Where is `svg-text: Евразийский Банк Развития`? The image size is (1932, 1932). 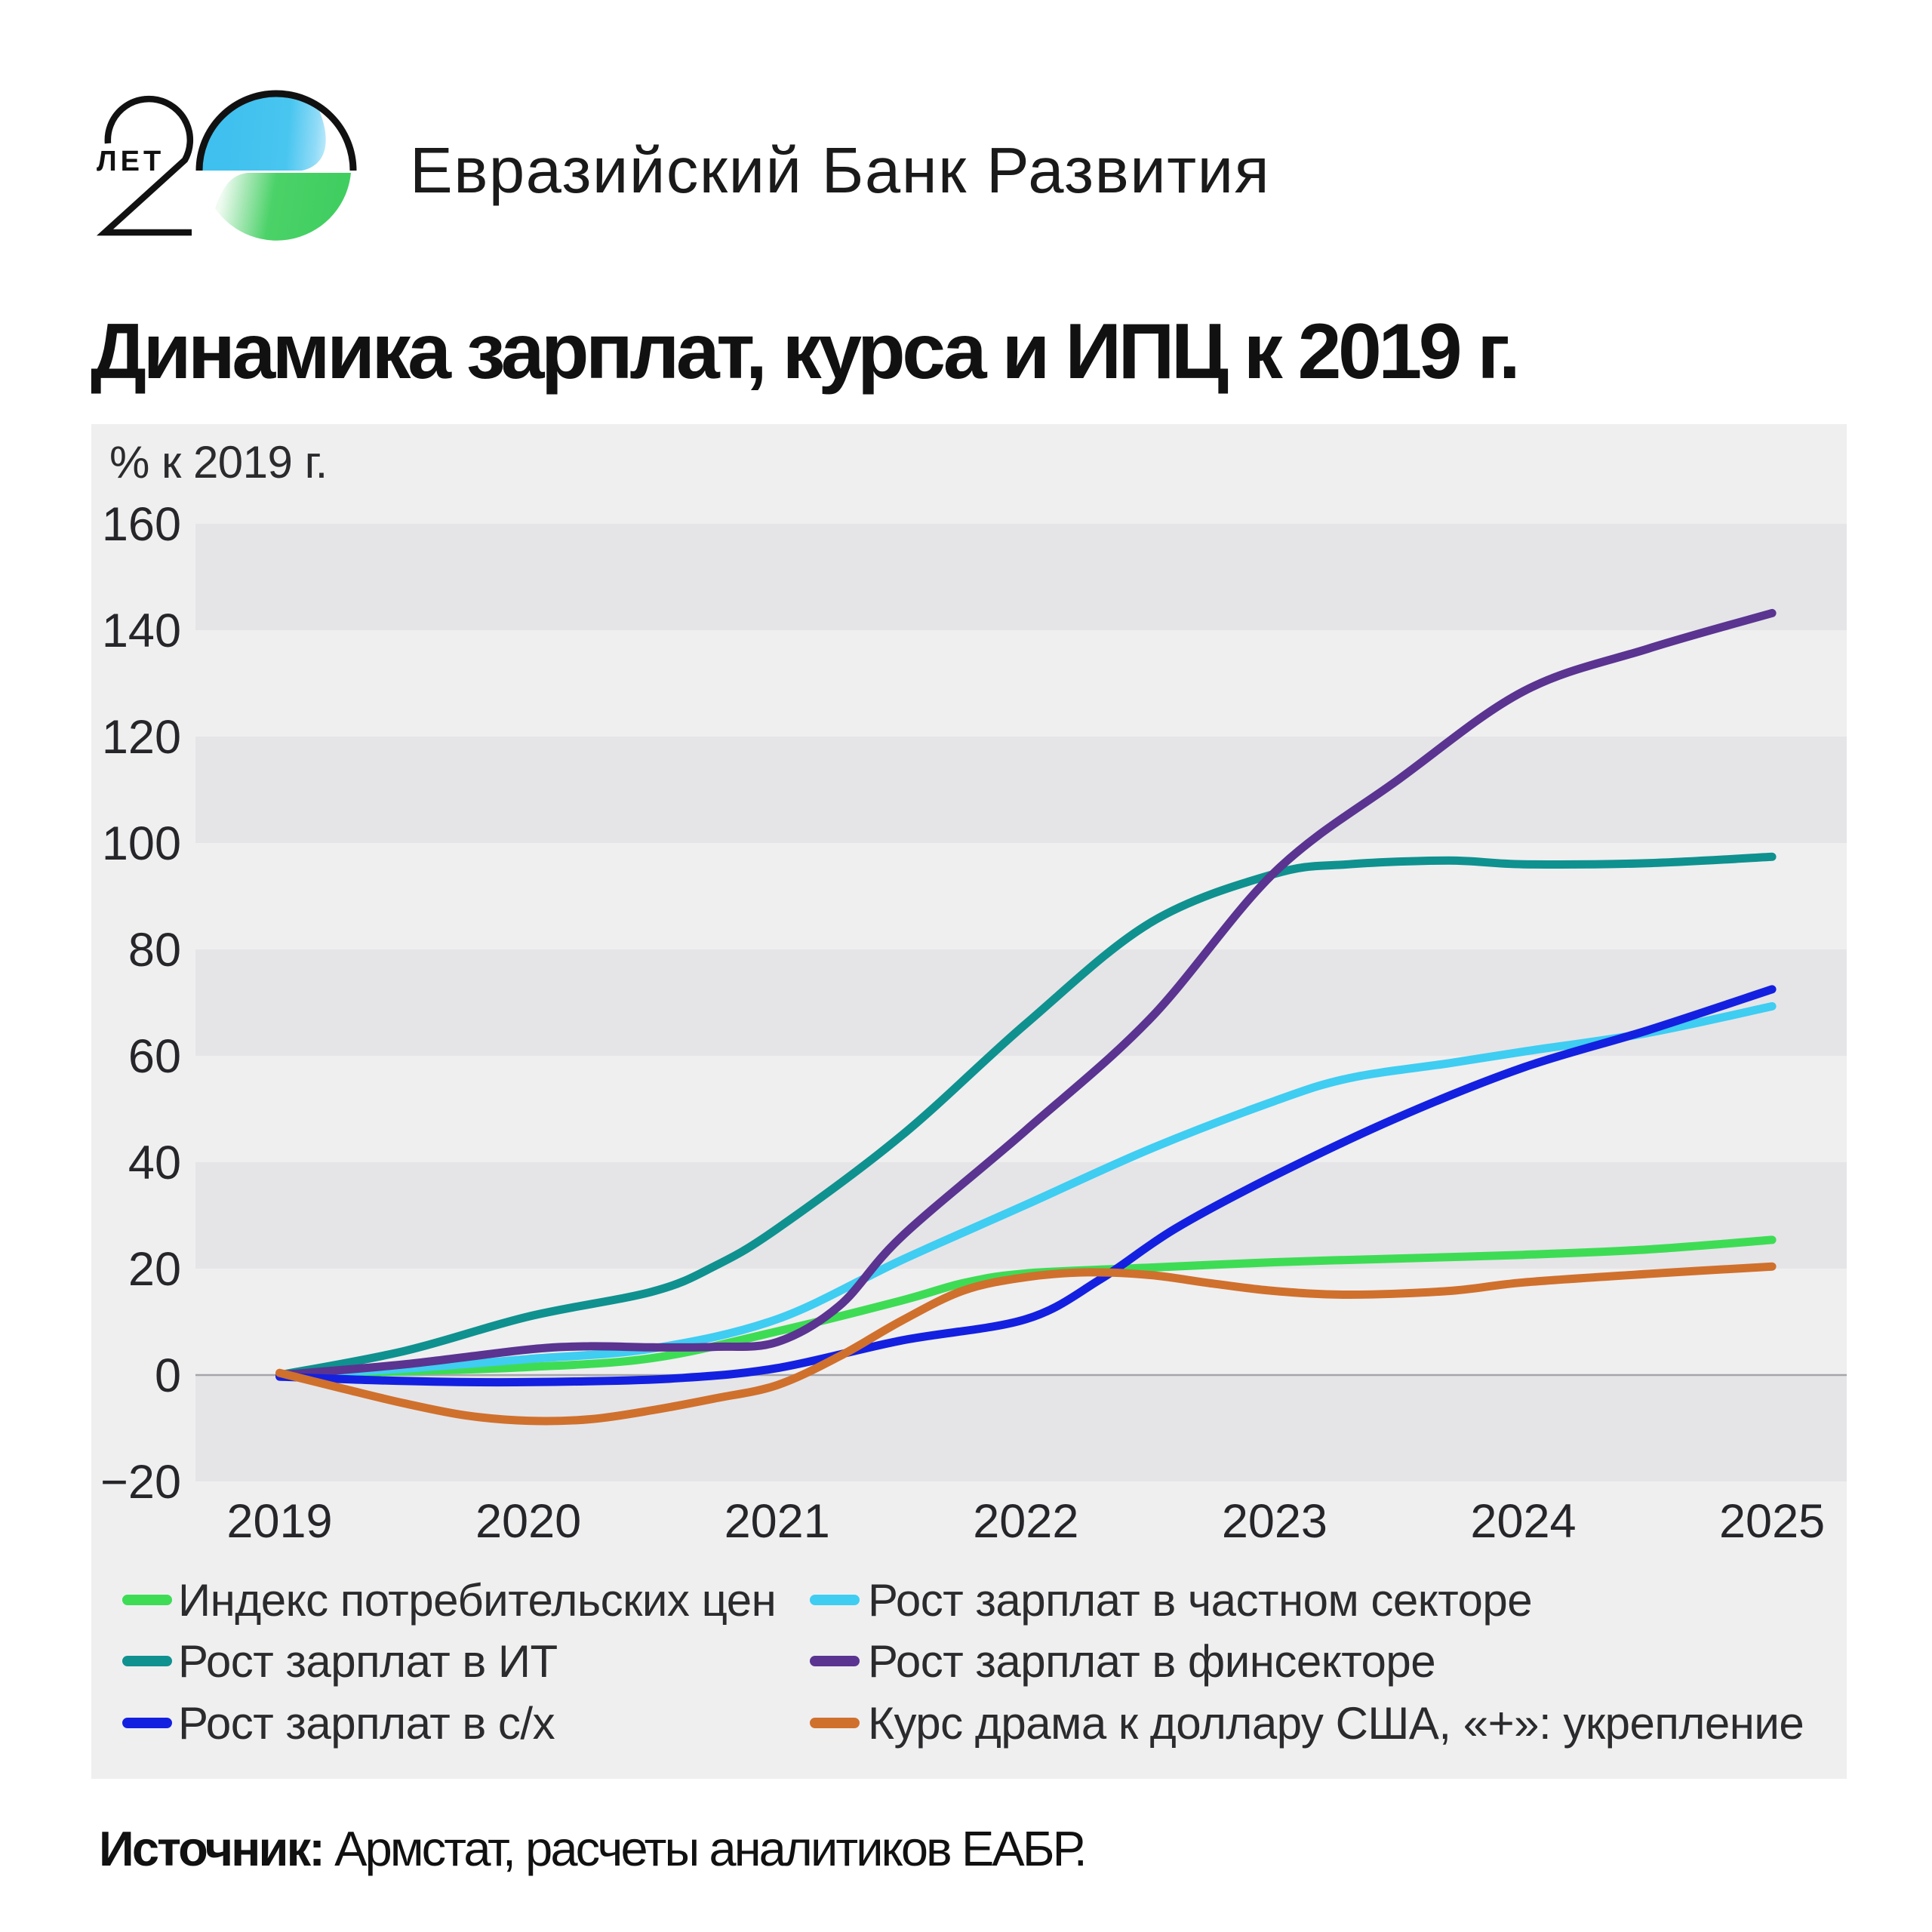 svg-text: Евразийский Банк Развития is located at coordinates (840, 171).